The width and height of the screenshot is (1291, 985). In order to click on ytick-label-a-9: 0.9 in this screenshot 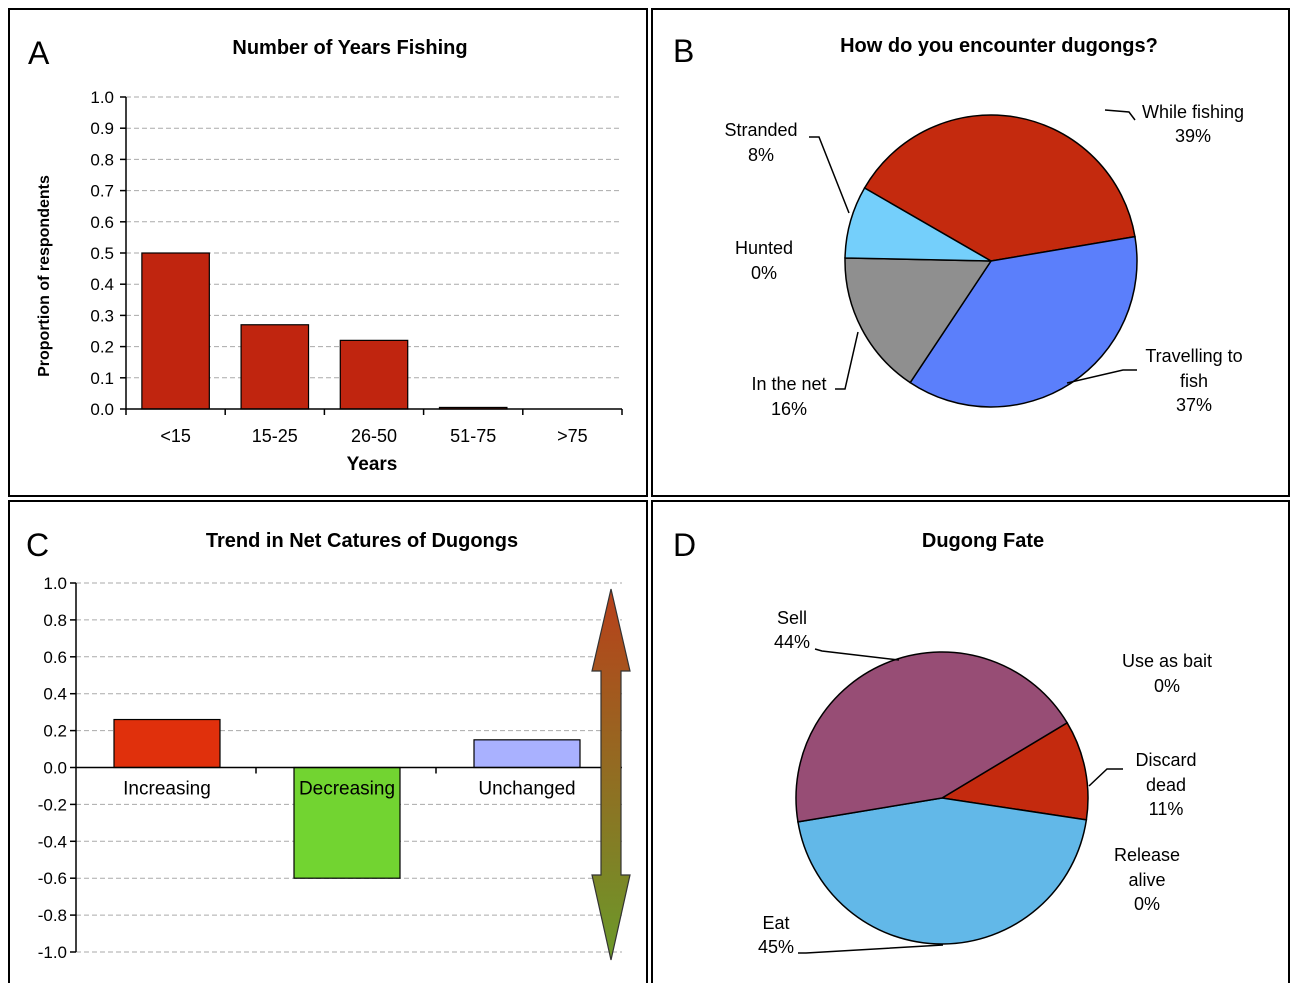, I will do `click(102, 128)`.